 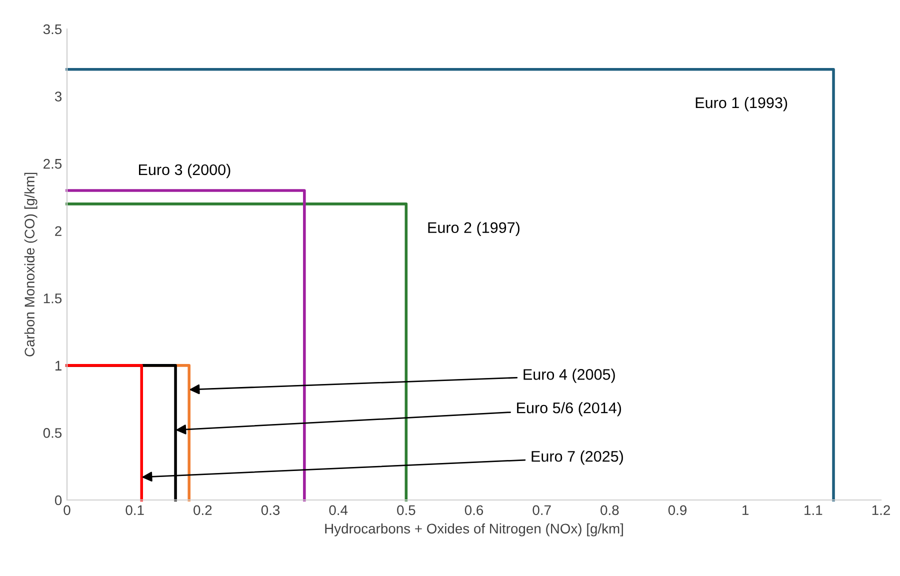 I want to click on y-tick-label: 1.5, so click(x=53, y=299).